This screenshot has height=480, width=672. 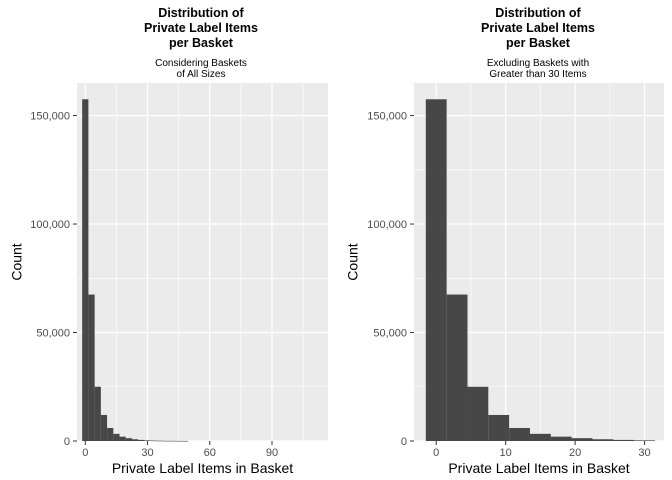 I want to click on chart-subtitle-line: Excluding Baskets with, so click(x=538, y=63).